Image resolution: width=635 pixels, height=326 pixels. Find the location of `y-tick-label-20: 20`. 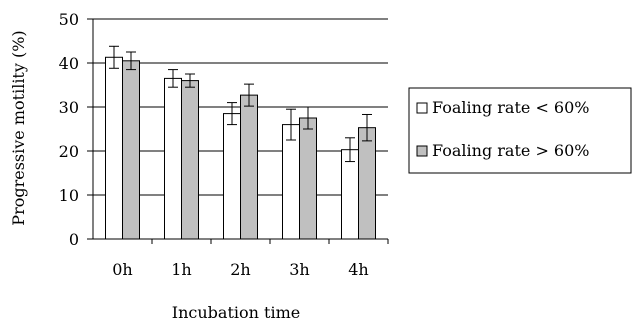

y-tick-label-20: 20 is located at coordinates (69, 151).